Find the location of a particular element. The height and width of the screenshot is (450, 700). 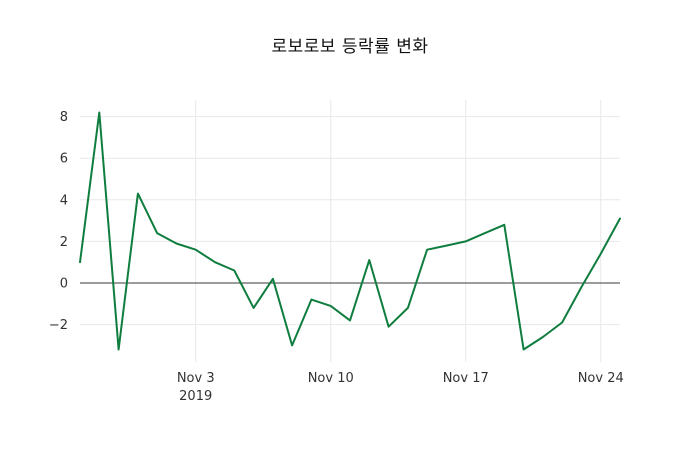

chart-title: 로보로보 등락률 변화 is located at coordinates (350, 47).